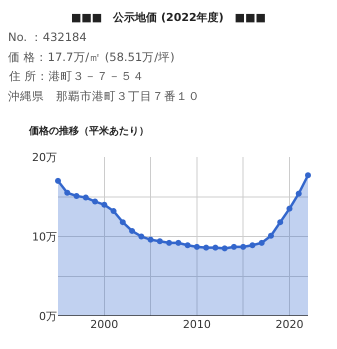 The height and width of the screenshot is (349, 337). I want to click on y-tick-label: 10万, so click(44, 237).